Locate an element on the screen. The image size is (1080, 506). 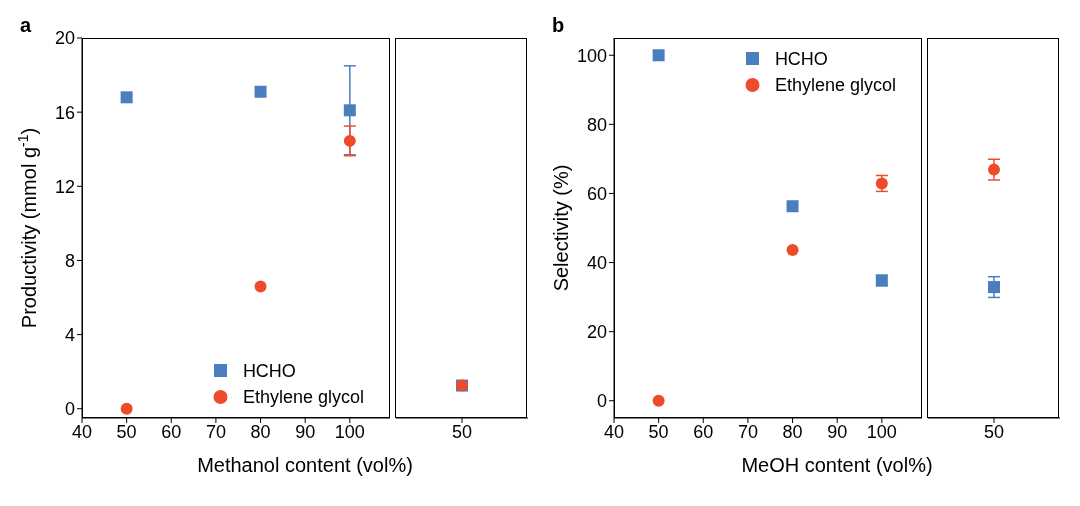
y-tick-label: 80 is located at coordinates (596, 124).